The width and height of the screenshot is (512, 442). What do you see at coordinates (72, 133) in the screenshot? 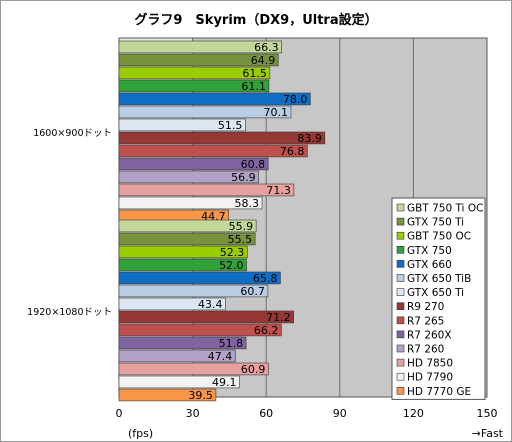
I see `group-label: 1600×900ドット` at bounding box center [72, 133].